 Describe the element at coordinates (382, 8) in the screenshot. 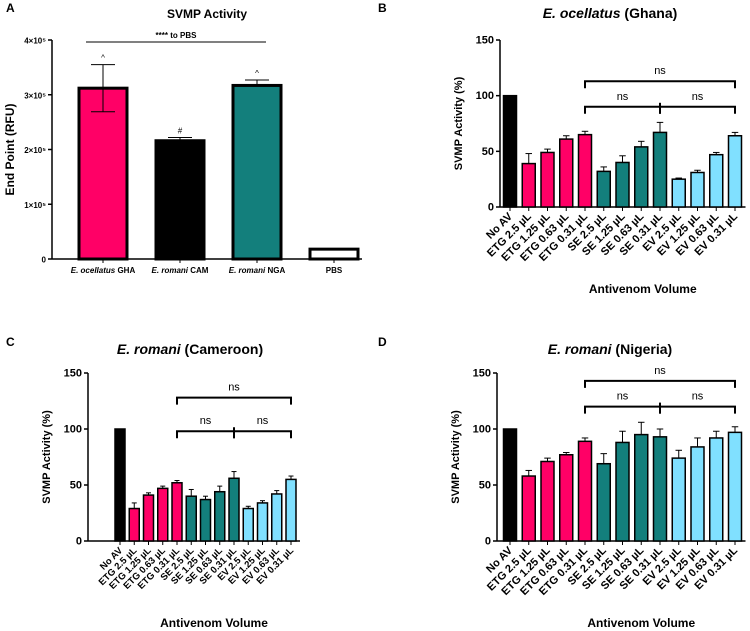

I see `panel-label: B` at that location.